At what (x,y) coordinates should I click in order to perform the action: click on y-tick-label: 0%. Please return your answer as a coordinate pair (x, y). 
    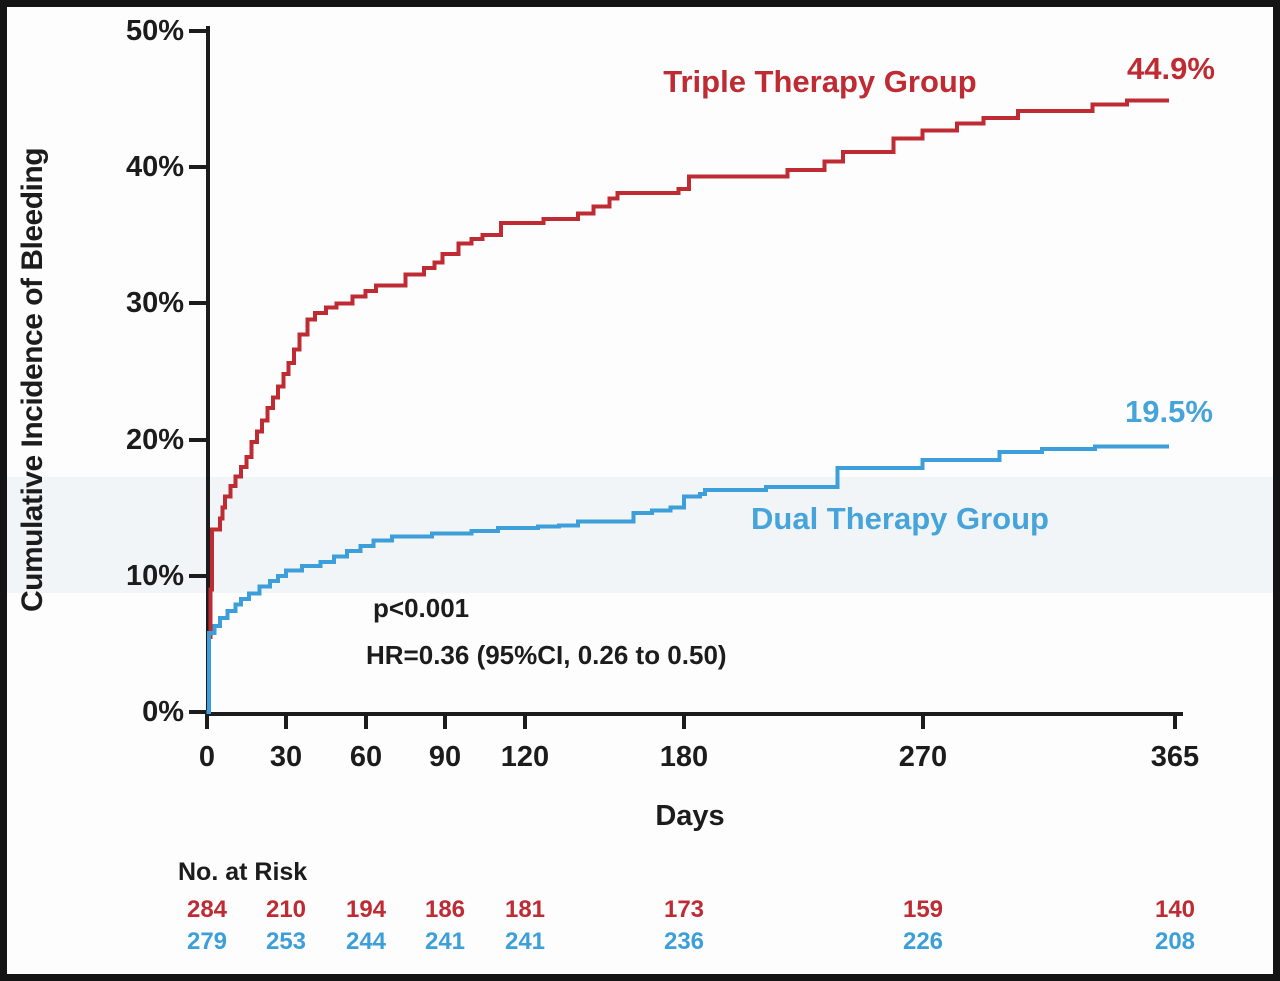
    Looking at the image, I should click on (163, 712).